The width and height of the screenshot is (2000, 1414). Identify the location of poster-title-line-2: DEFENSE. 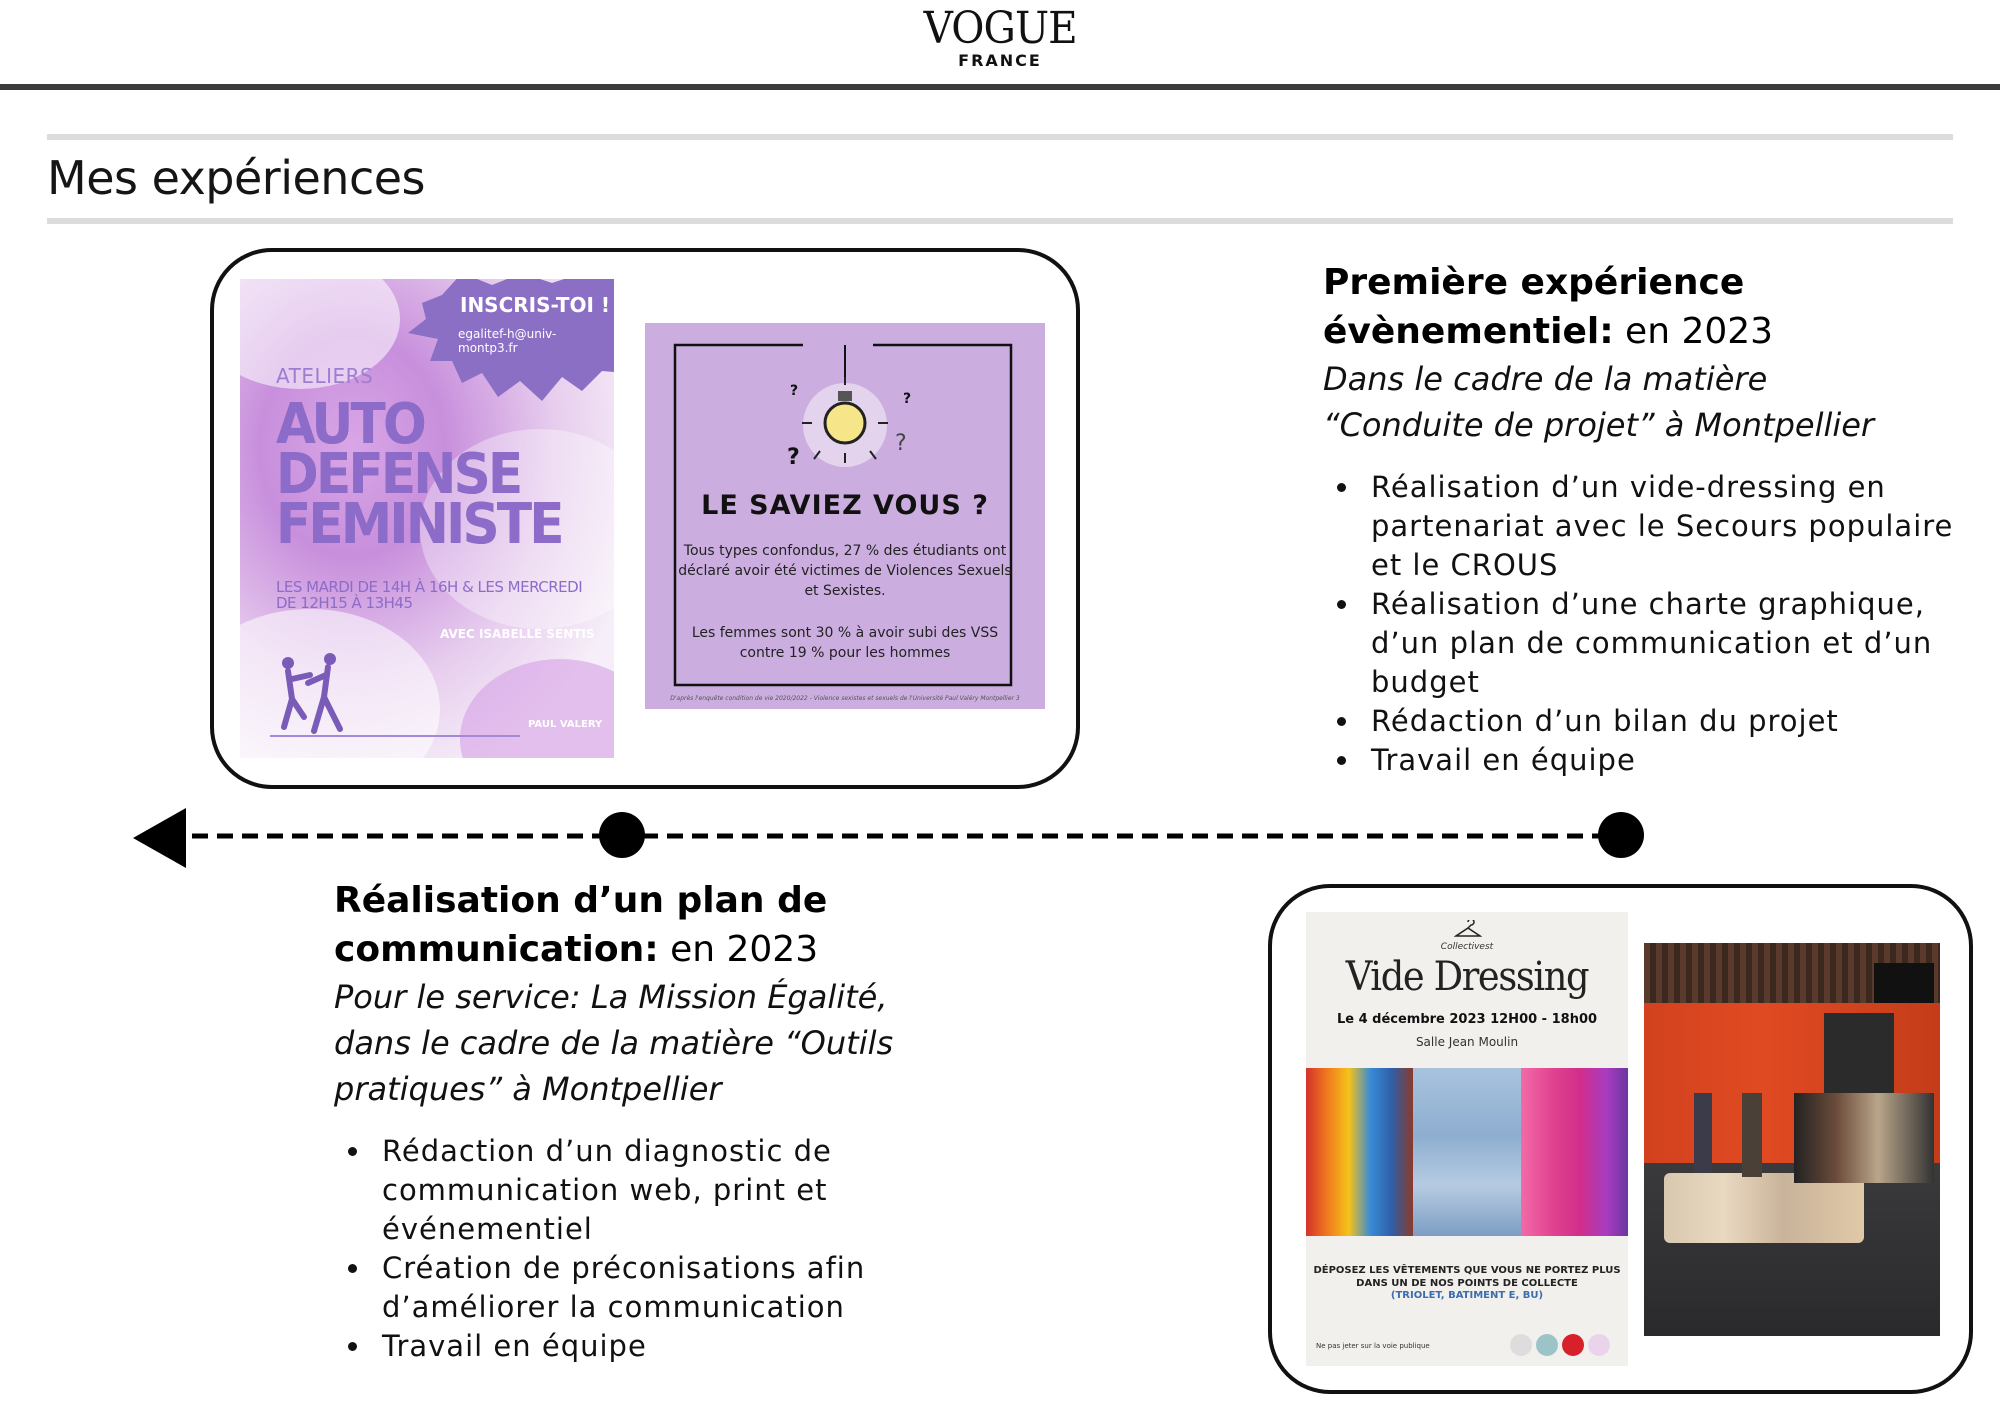
(399, 474).